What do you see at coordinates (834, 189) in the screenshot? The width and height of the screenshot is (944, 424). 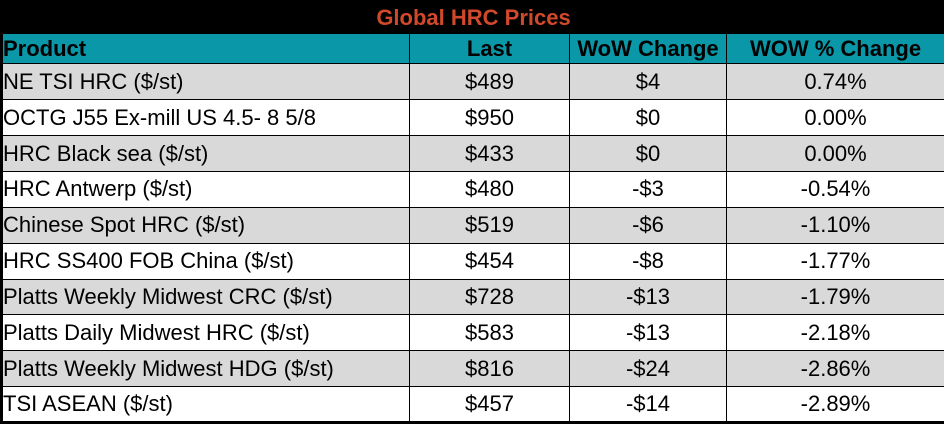 I see `cell-wow-pct-change: -0.54%` at bounding box center [834, 189].